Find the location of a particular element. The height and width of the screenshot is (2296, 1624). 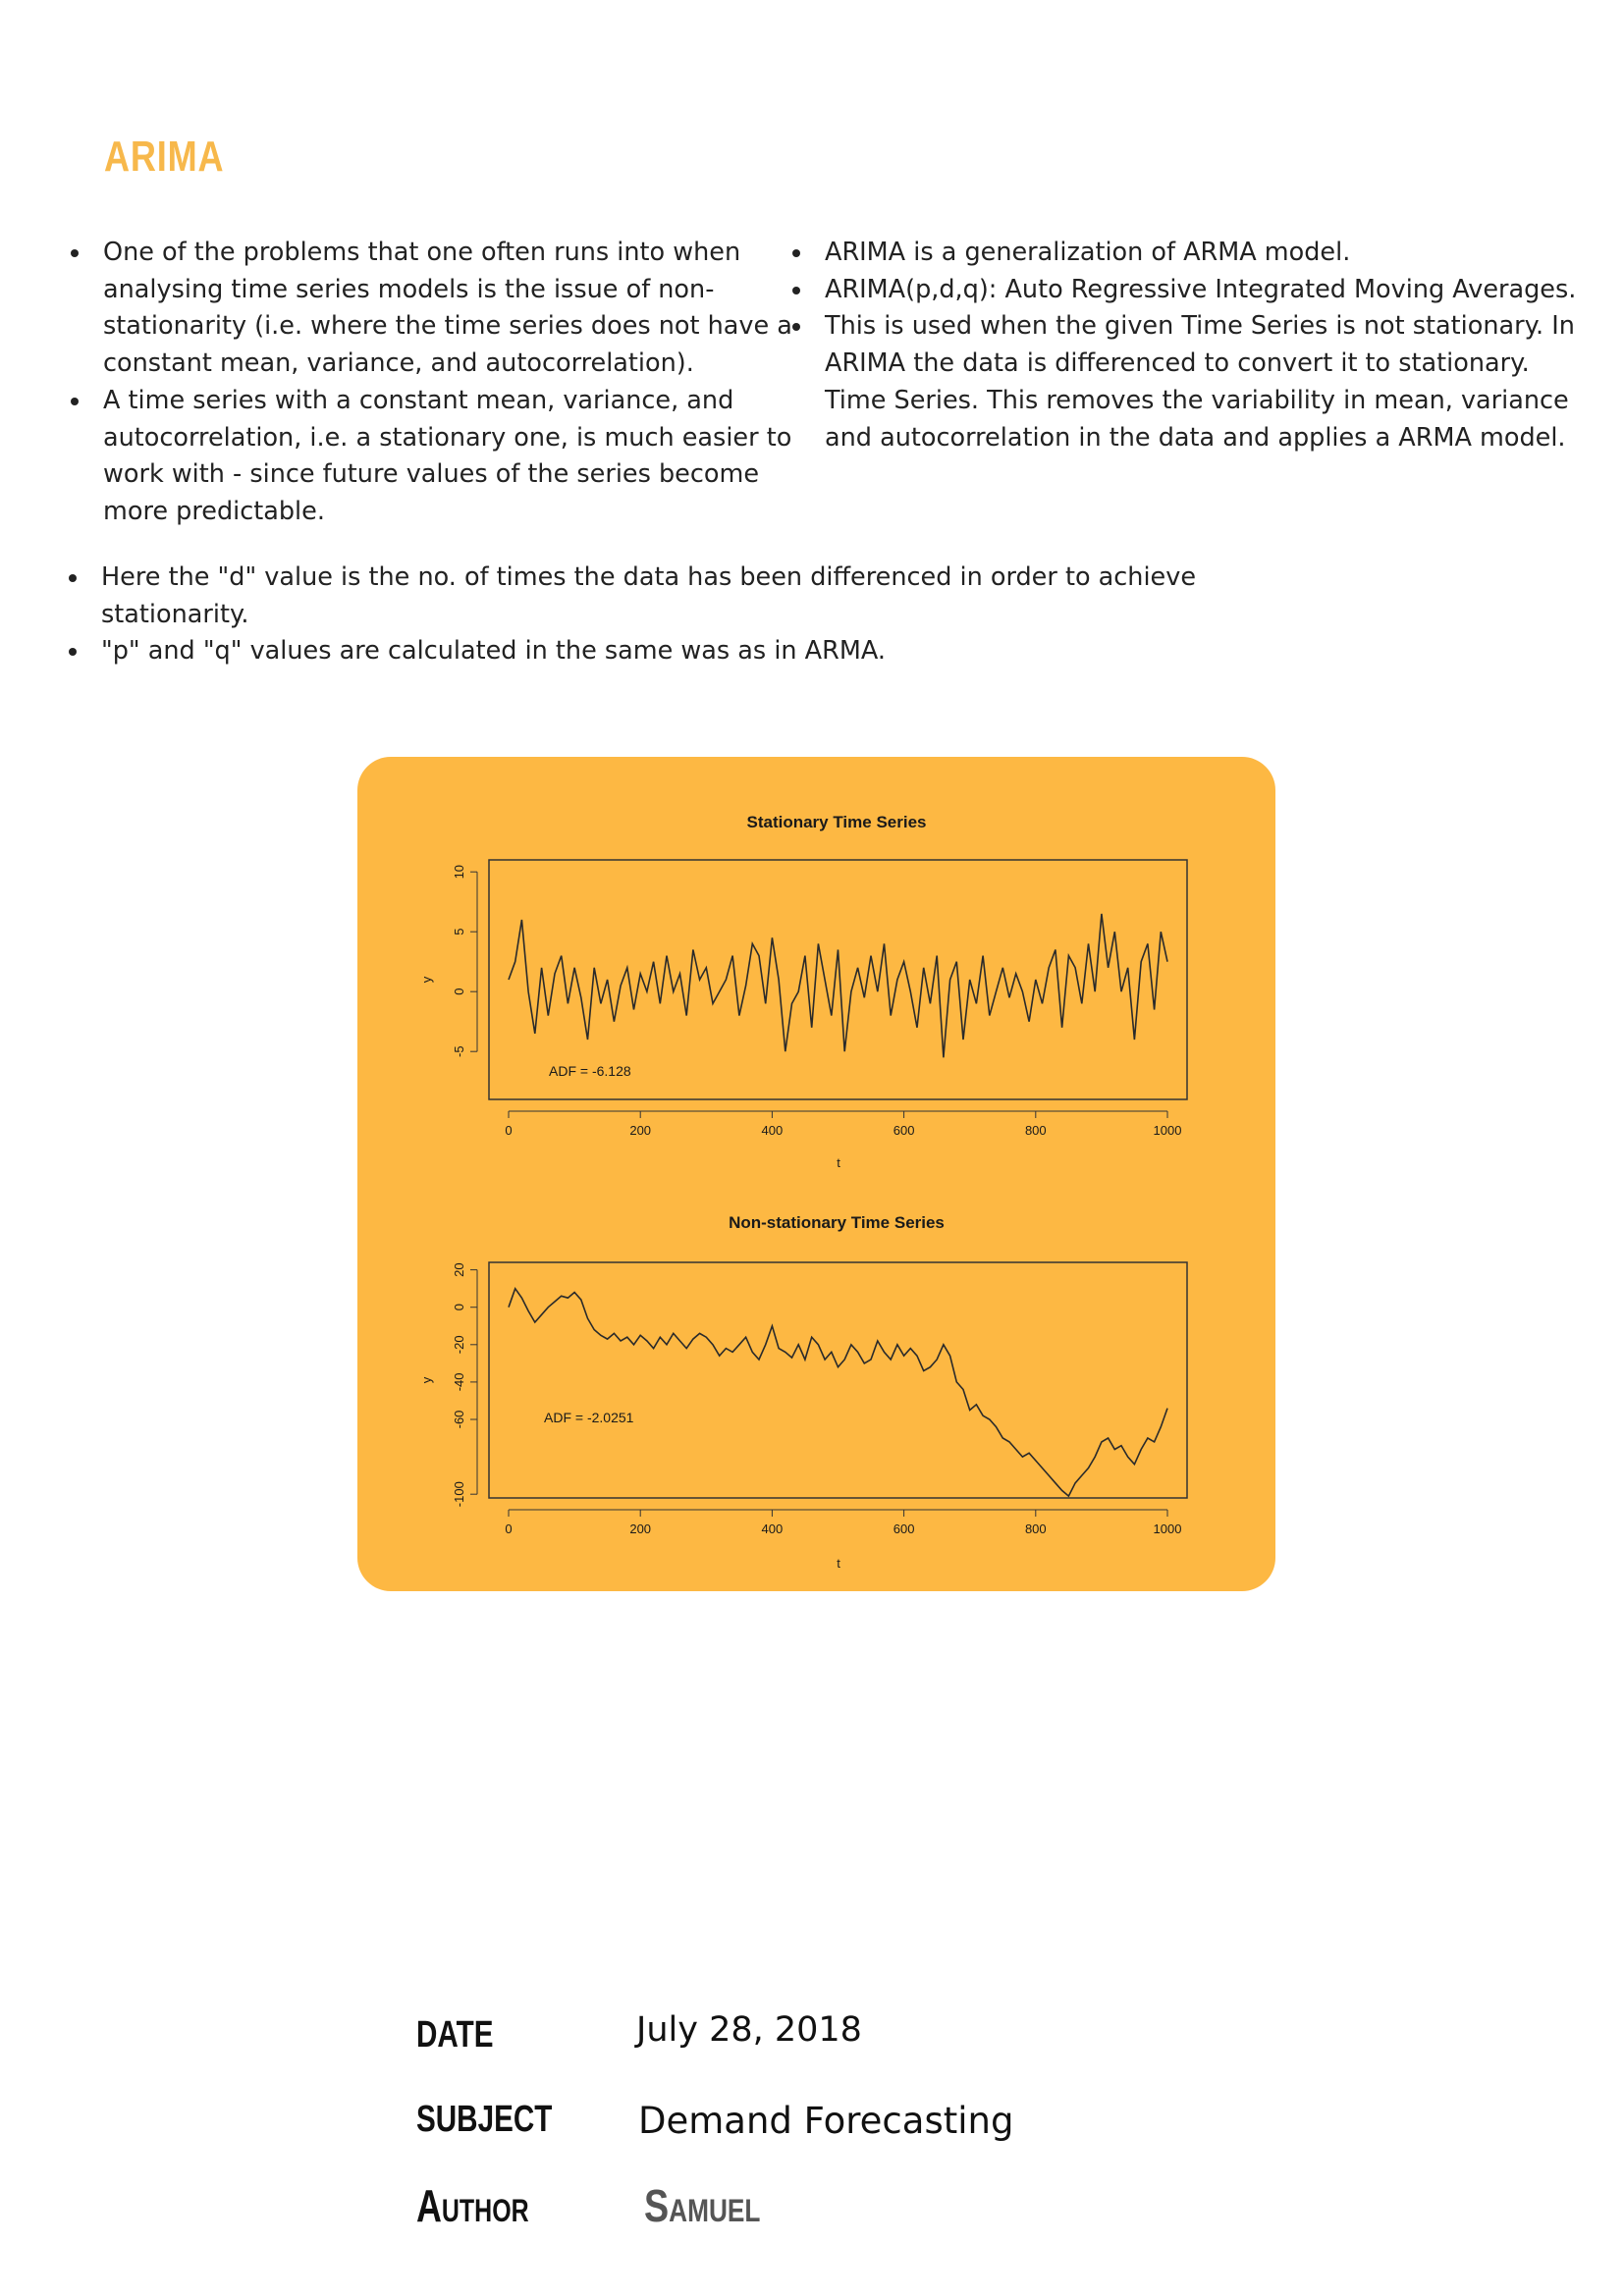

y-tick-label: -5 is located at coordinates (459, 1051).